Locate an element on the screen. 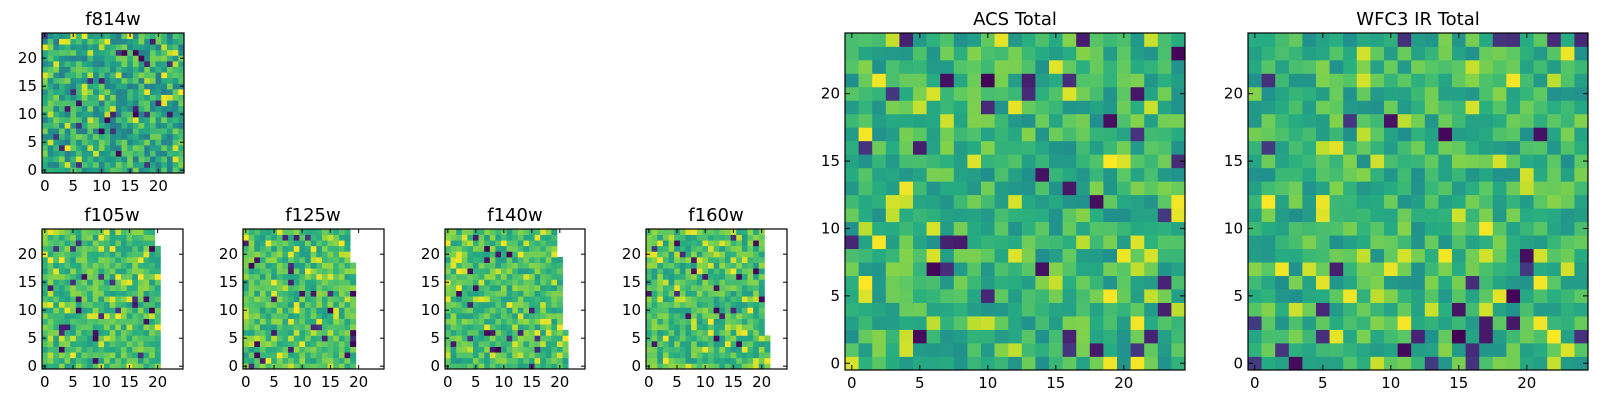 The image size is (1600, 400). x-tick-label: 10 is located at coordinates (101, 186).